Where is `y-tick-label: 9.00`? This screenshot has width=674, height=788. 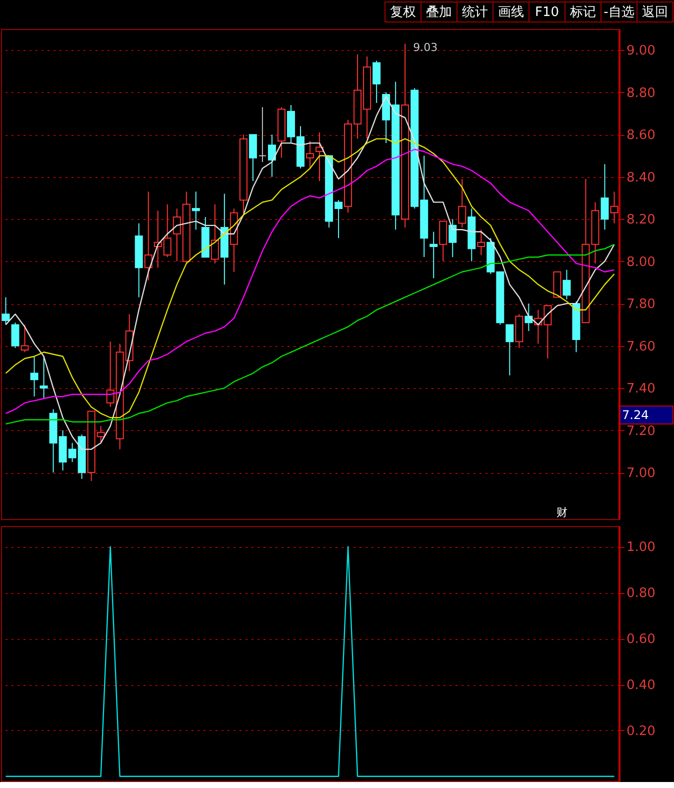
y-tick-label: 9.00 is located at coordinates (641, 51).